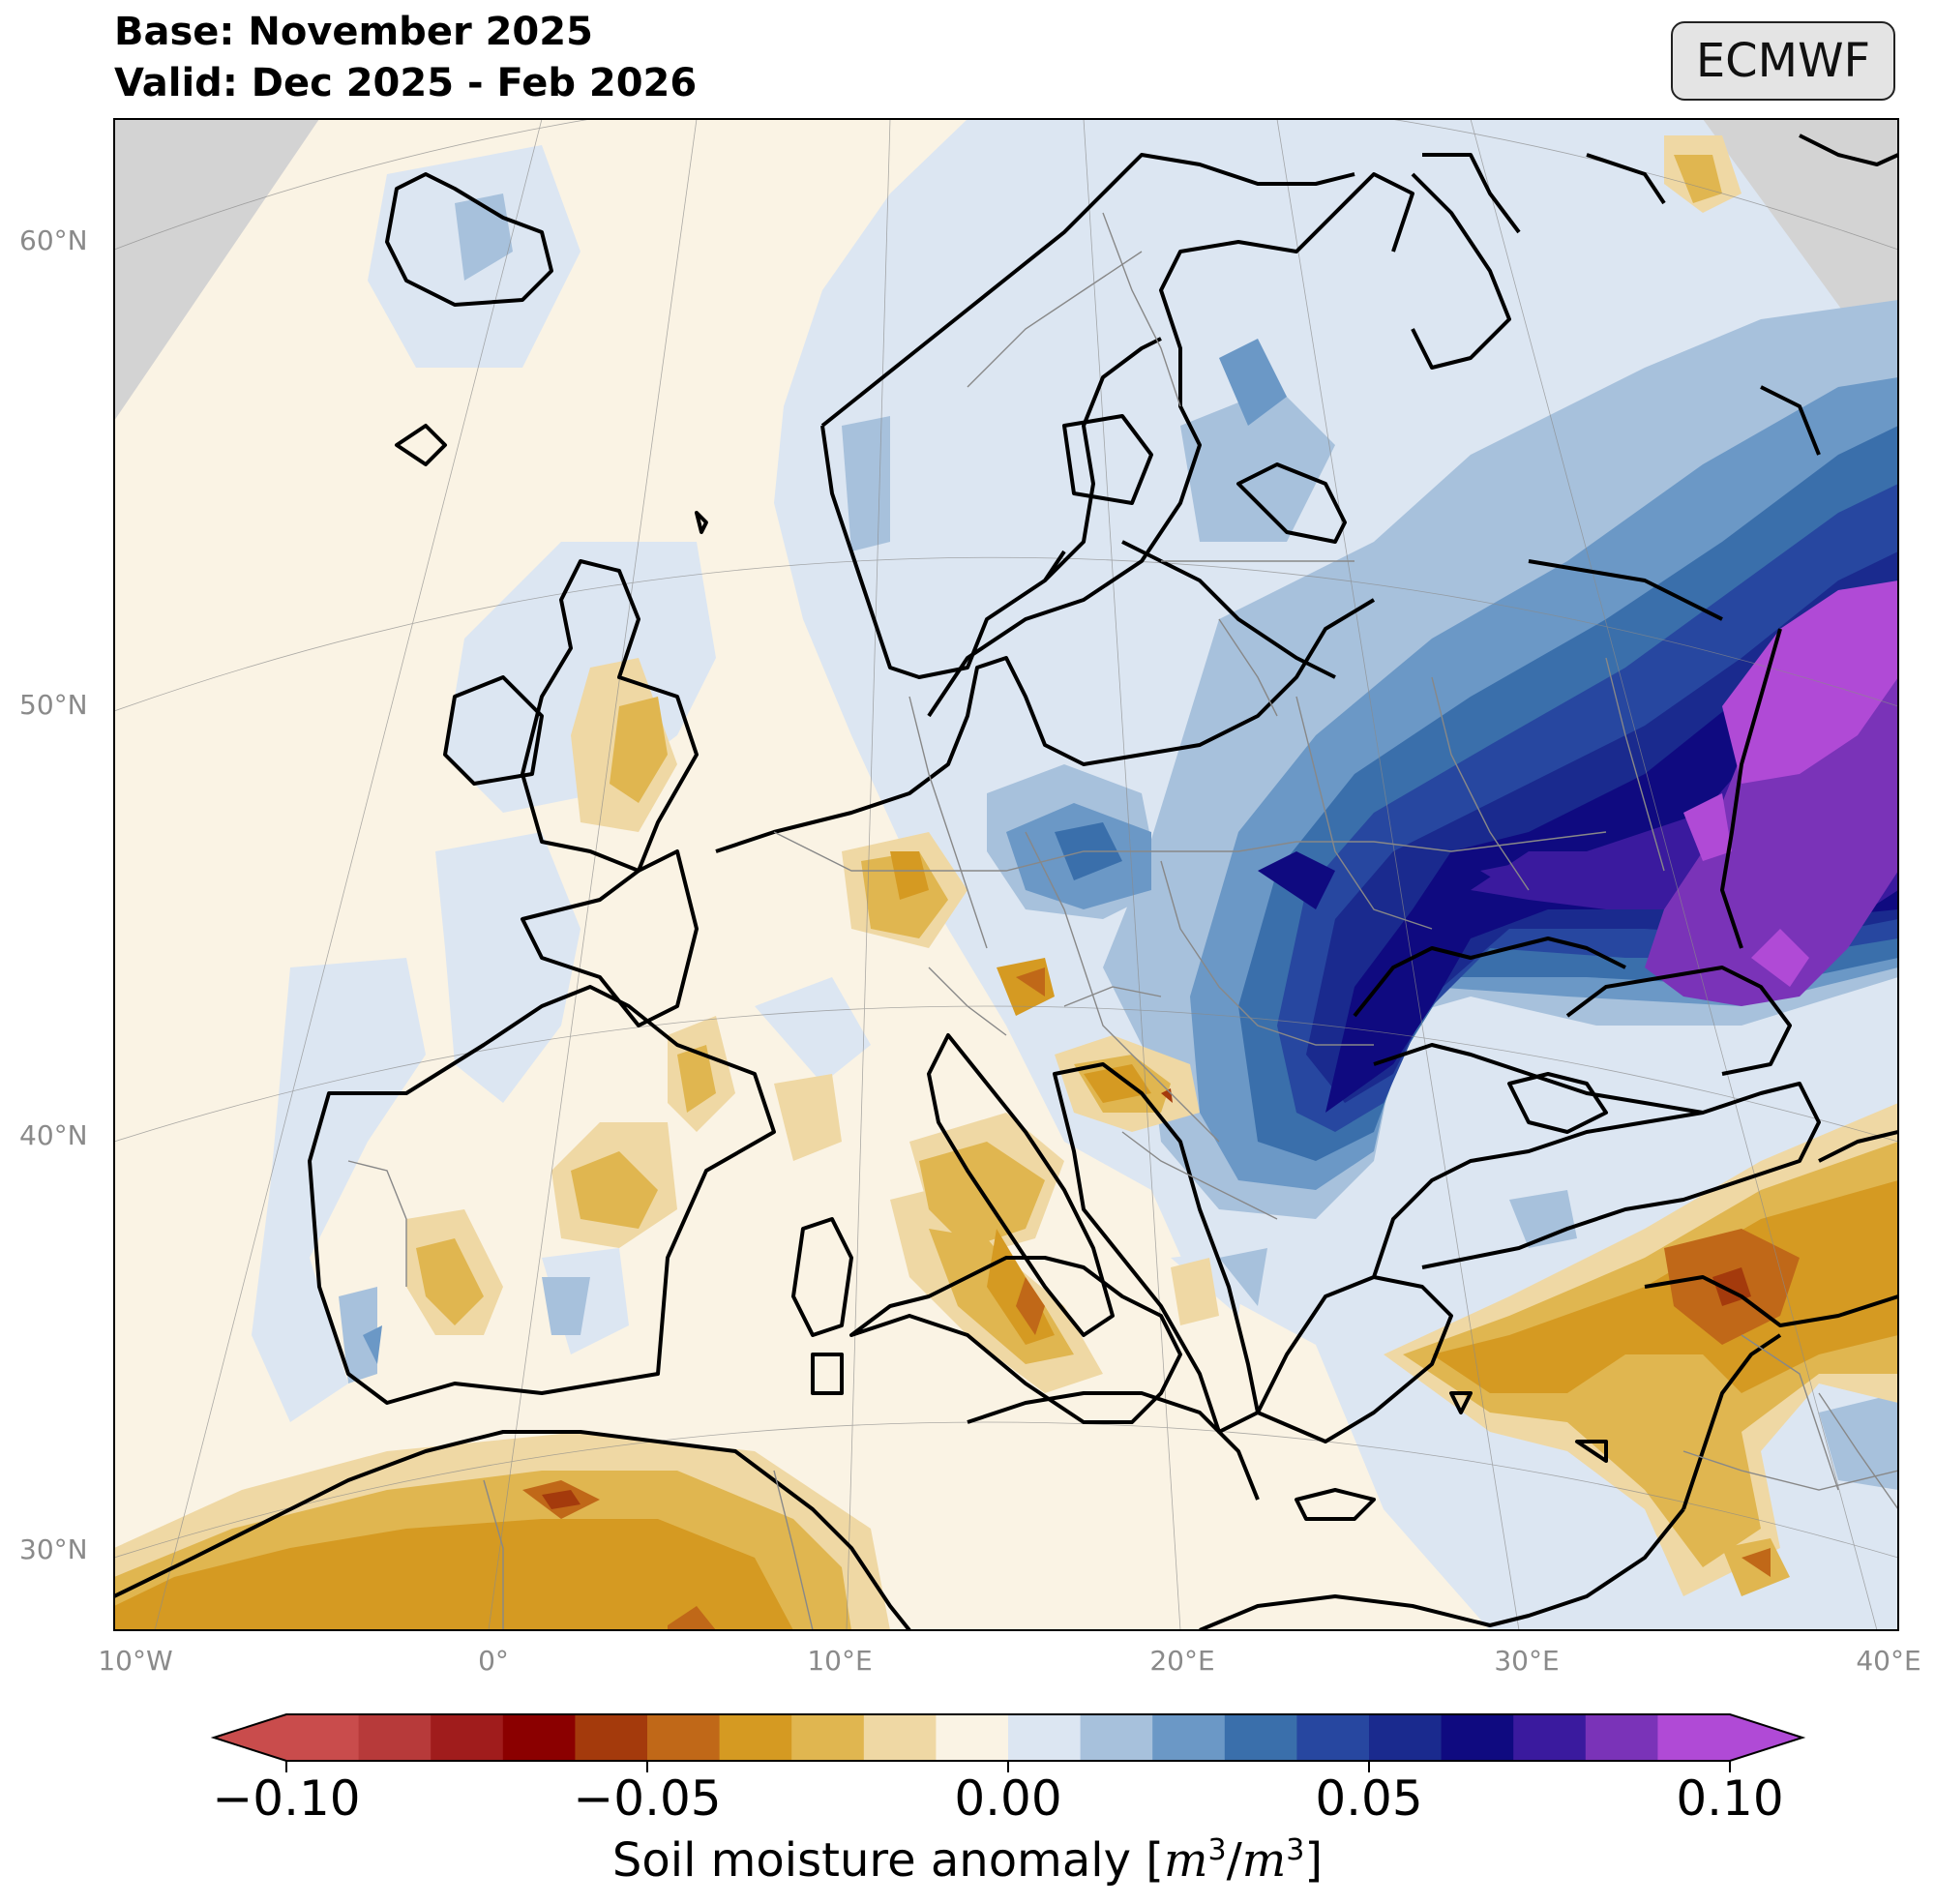 This screenshot has height=1904, width=1935. Describe the element at coordinates (53, 1549) in the screenshot. I see `lat-label-30n: 30°N` at that location.